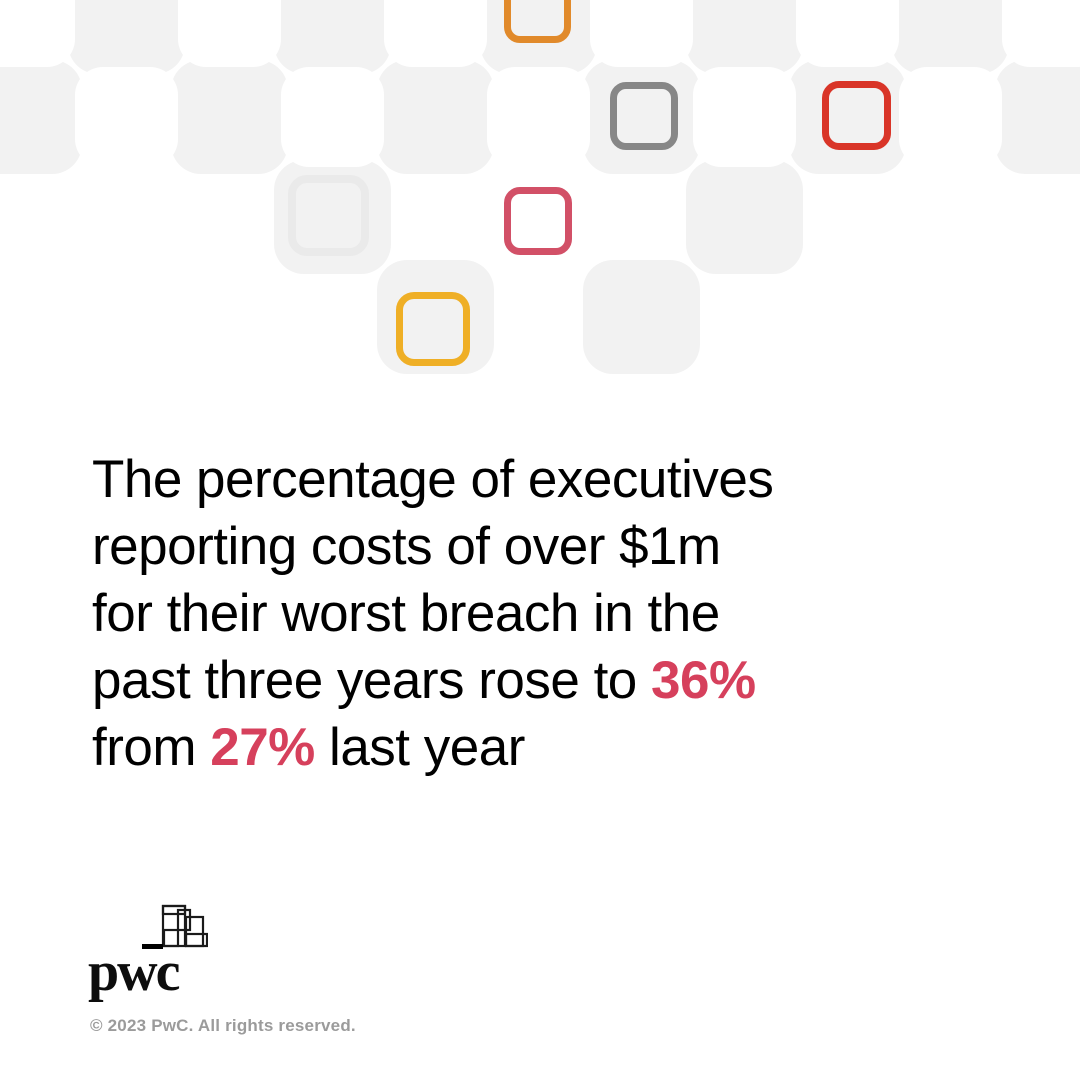  I want to click on headline-line: reporting costs of over $1m, so click(432, 546).